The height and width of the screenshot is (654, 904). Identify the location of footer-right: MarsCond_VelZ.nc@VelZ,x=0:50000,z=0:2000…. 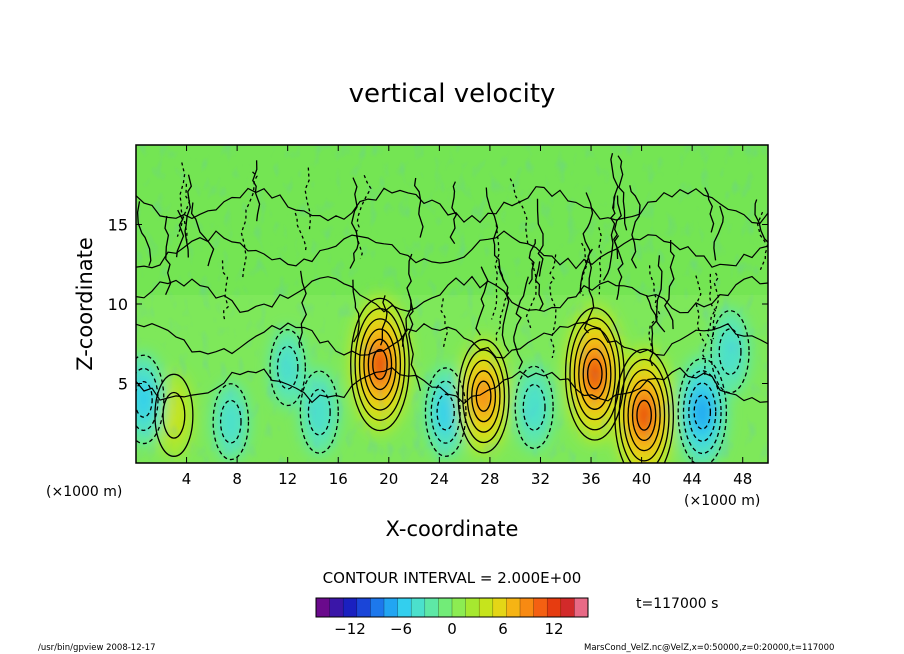
(709, 648).